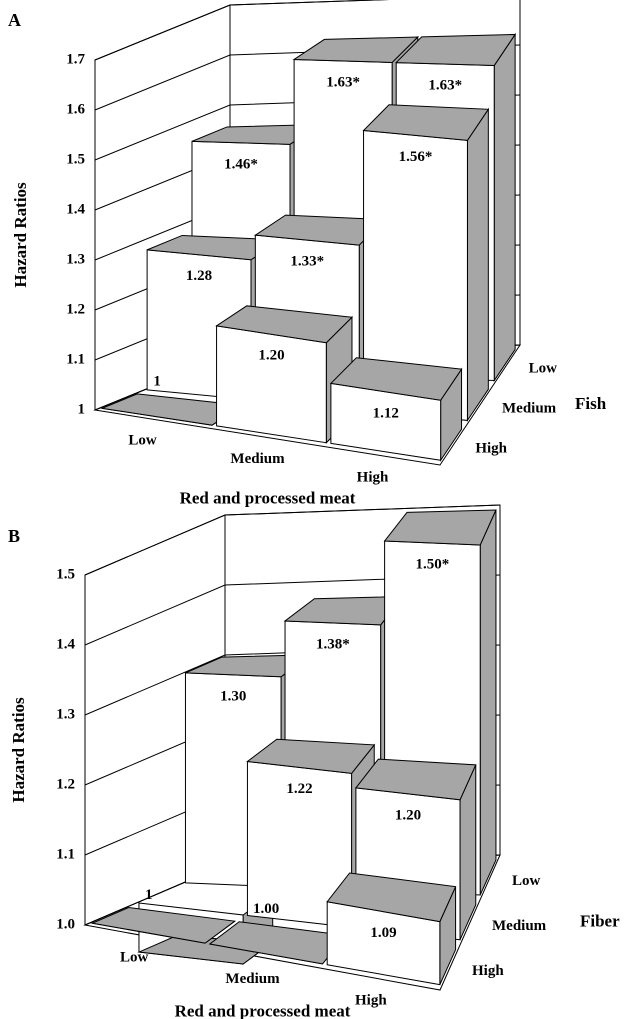 This screenshot has height=1019, width=624. I want to click on value-label: 1.28, so click(199, 276).